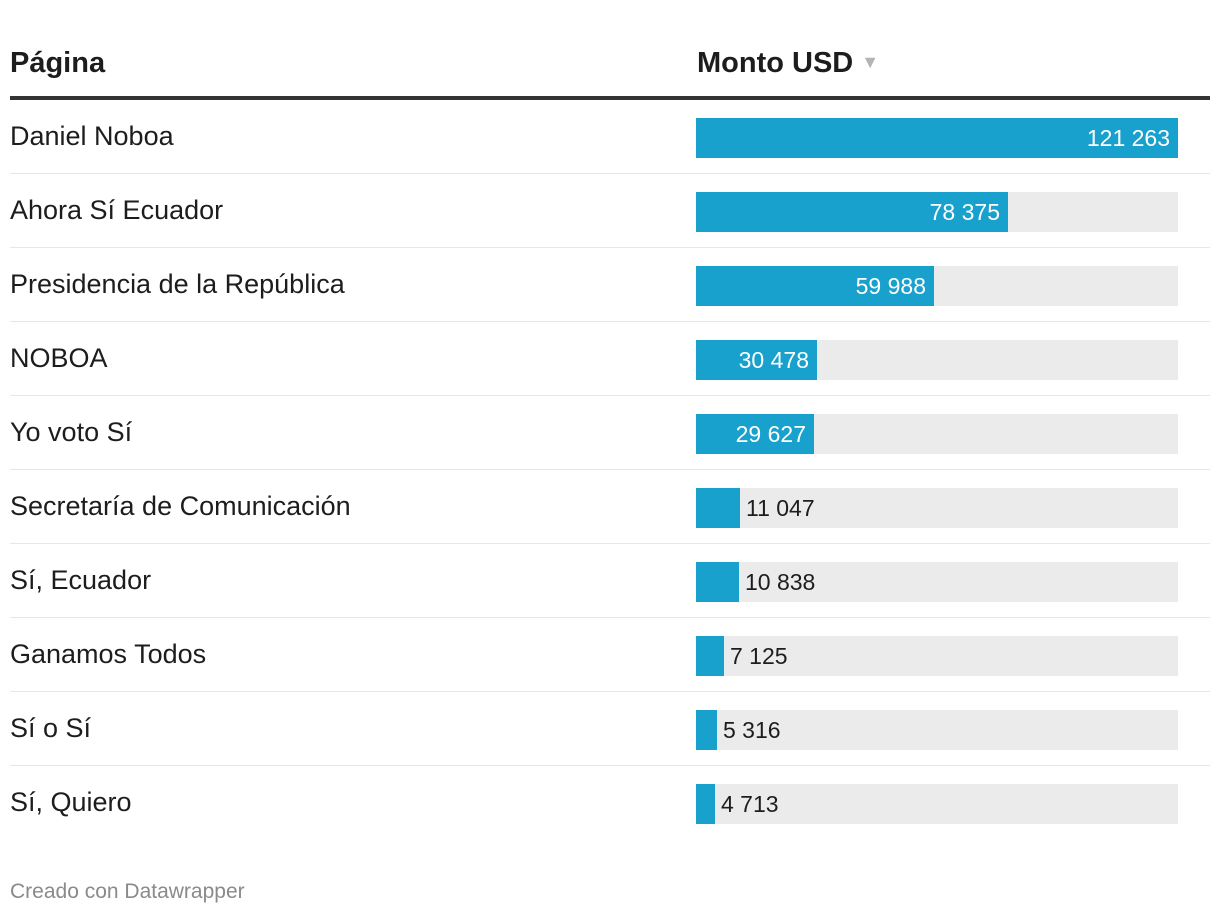 Image resolution: width=1220 pixels, height=916 pixels. I want to click on page-name: Sí, Quiero, so click(71, 802).